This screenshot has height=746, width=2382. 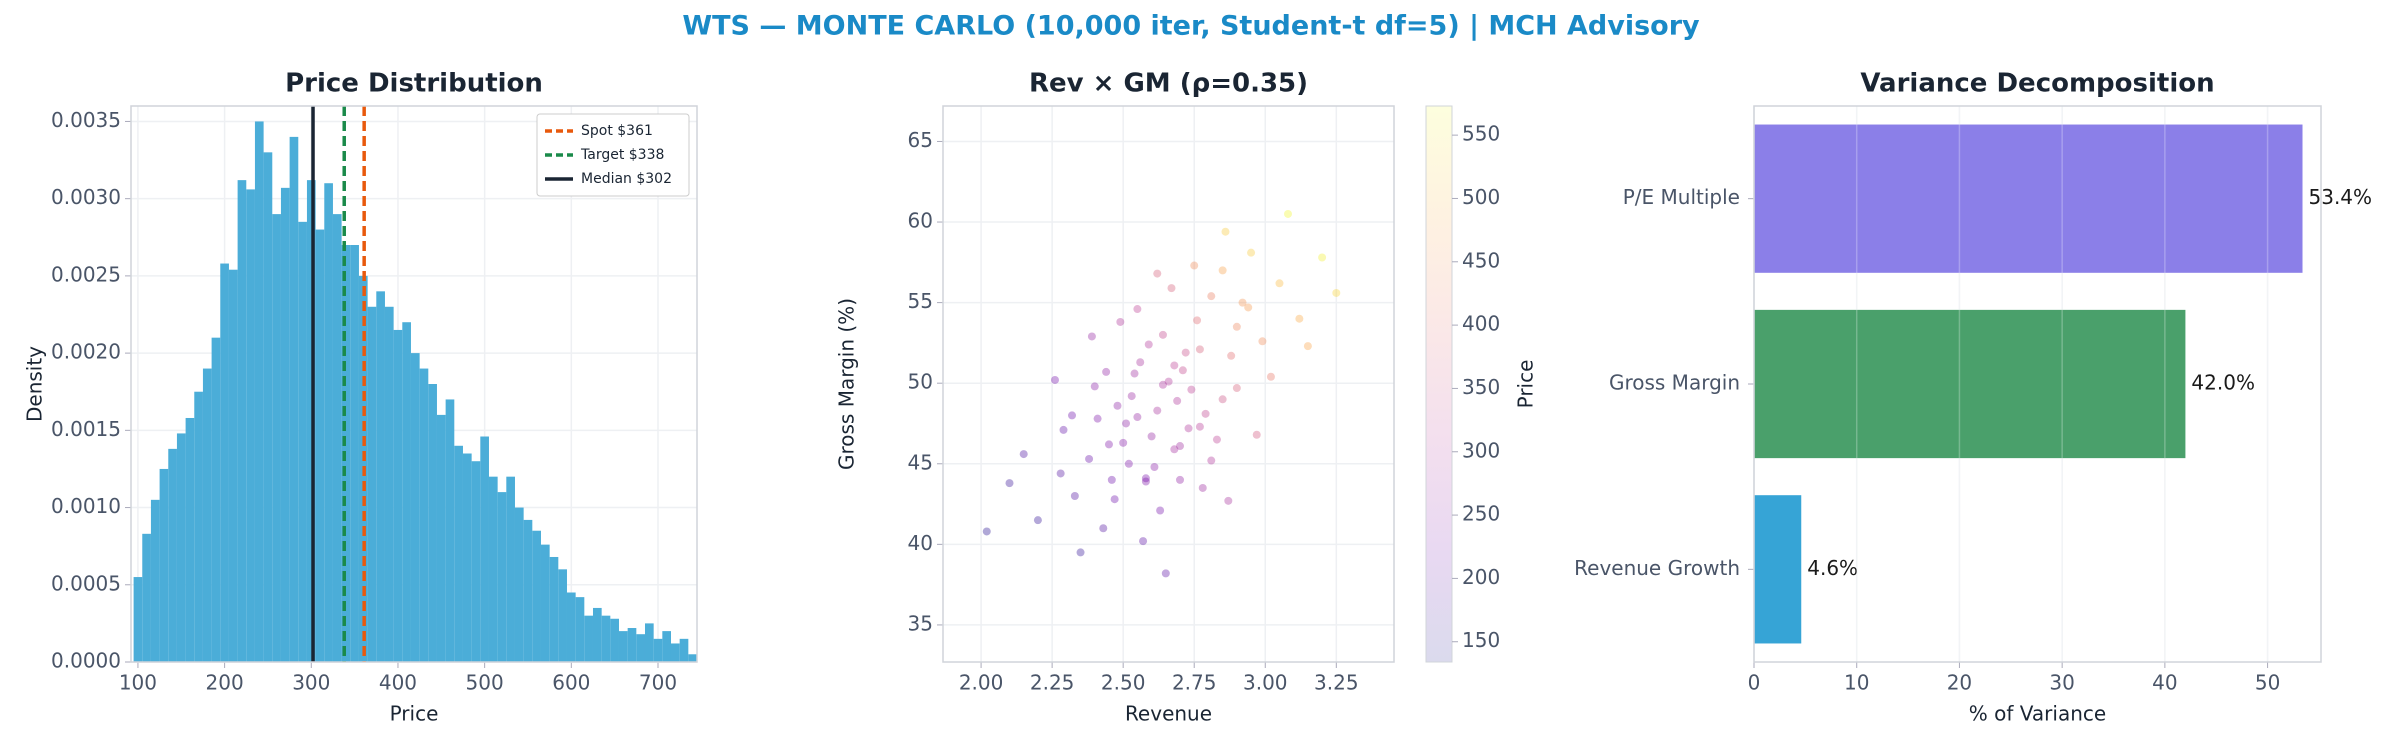 What do you see at coordinates (1052, 683) in the screenshot?
I see `x-tick-label: 2.25` at bounding box center [1052, 683].